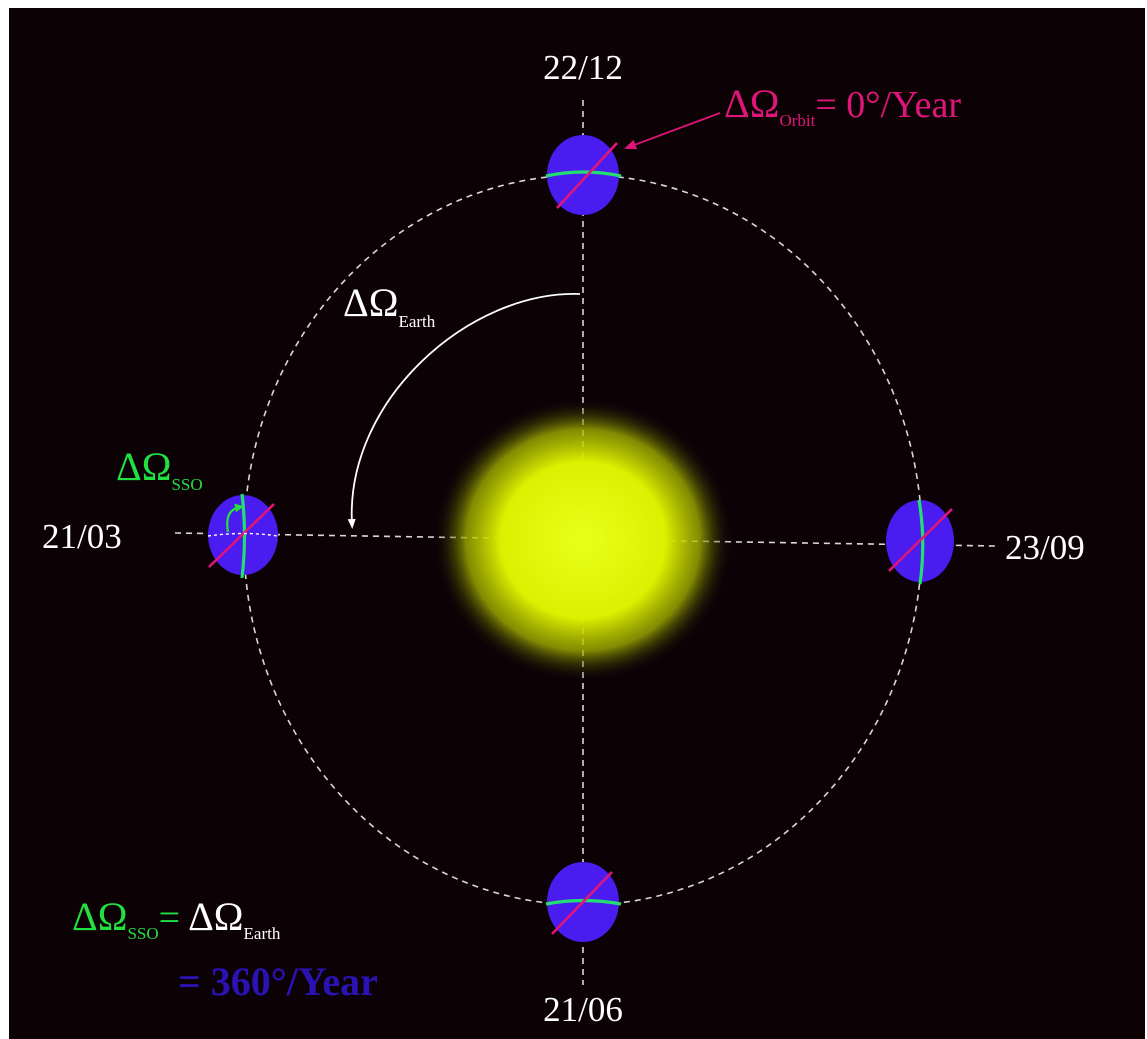 The width and height of the screenshot is (1147, 1039). I want to click on earth-left, so click(243, 536).